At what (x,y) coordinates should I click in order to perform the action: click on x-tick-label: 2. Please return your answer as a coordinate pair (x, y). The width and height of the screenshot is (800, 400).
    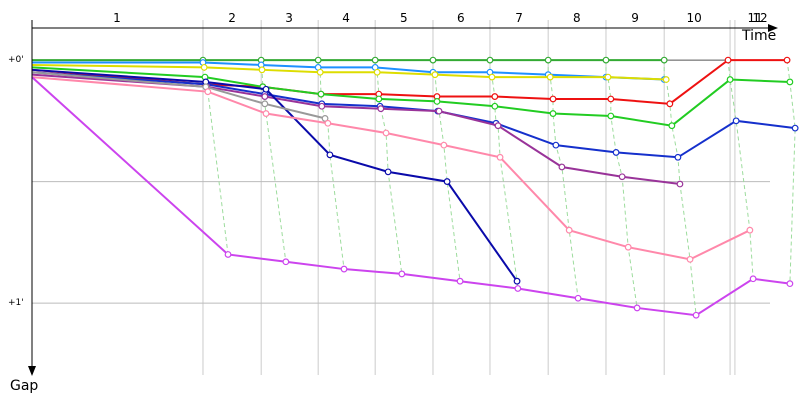
    Looking at the image, I should click on (232, 18).